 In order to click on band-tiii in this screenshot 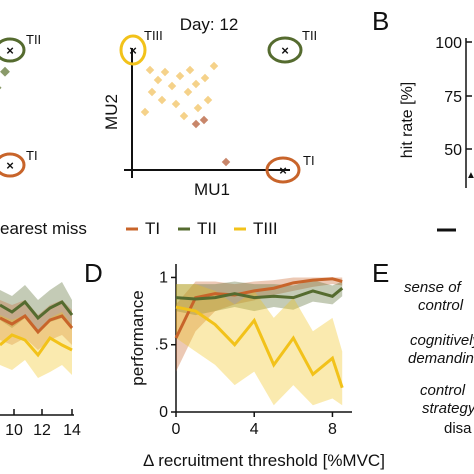, I will do `click(259, 345)`.